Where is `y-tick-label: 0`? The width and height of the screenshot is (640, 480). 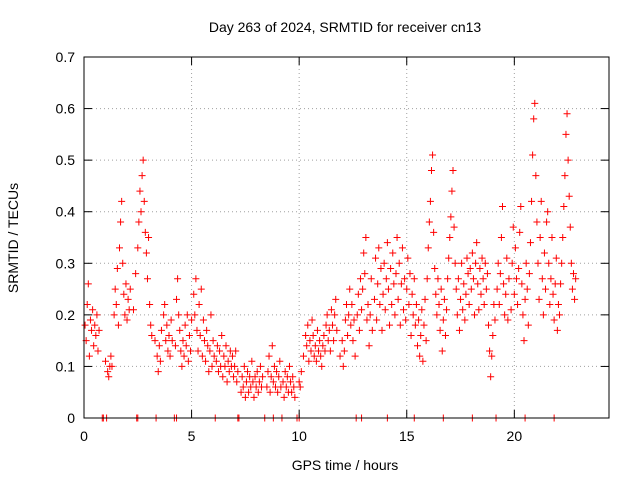 y-tick-label: 0 is located at coordinates (71, 418).